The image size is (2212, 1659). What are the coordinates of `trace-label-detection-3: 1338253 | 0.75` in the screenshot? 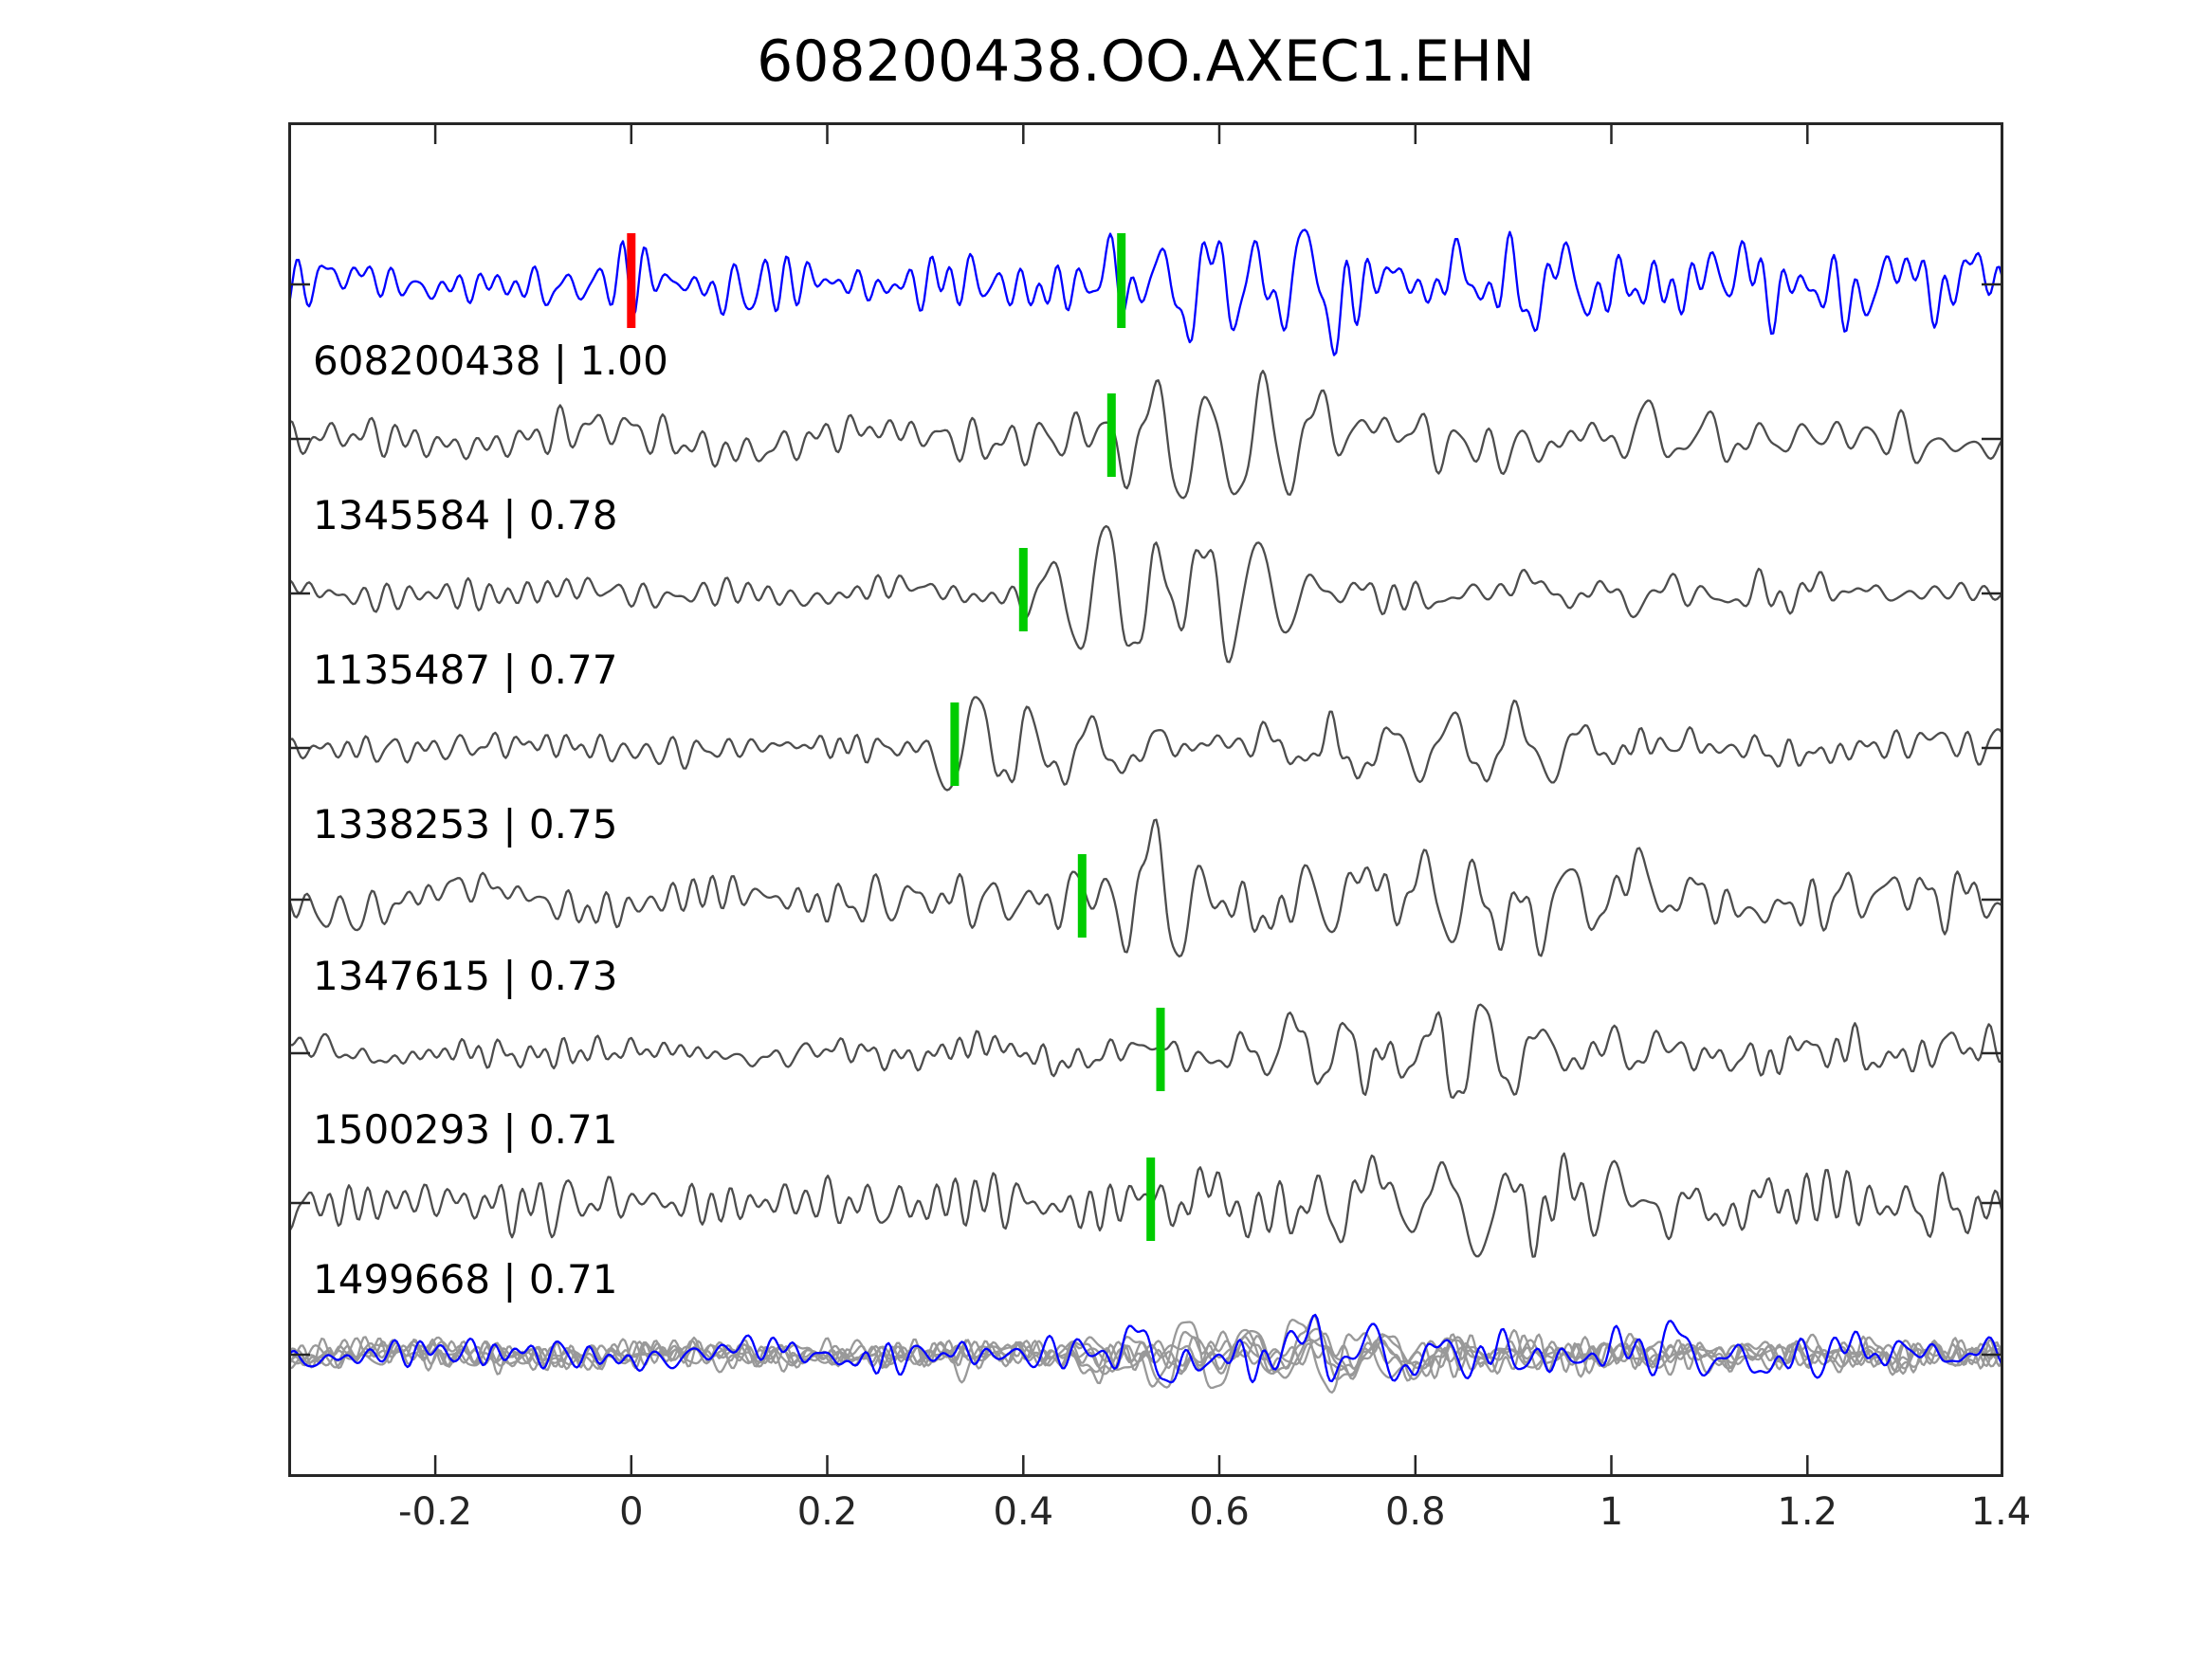 It's located at (465, 824).